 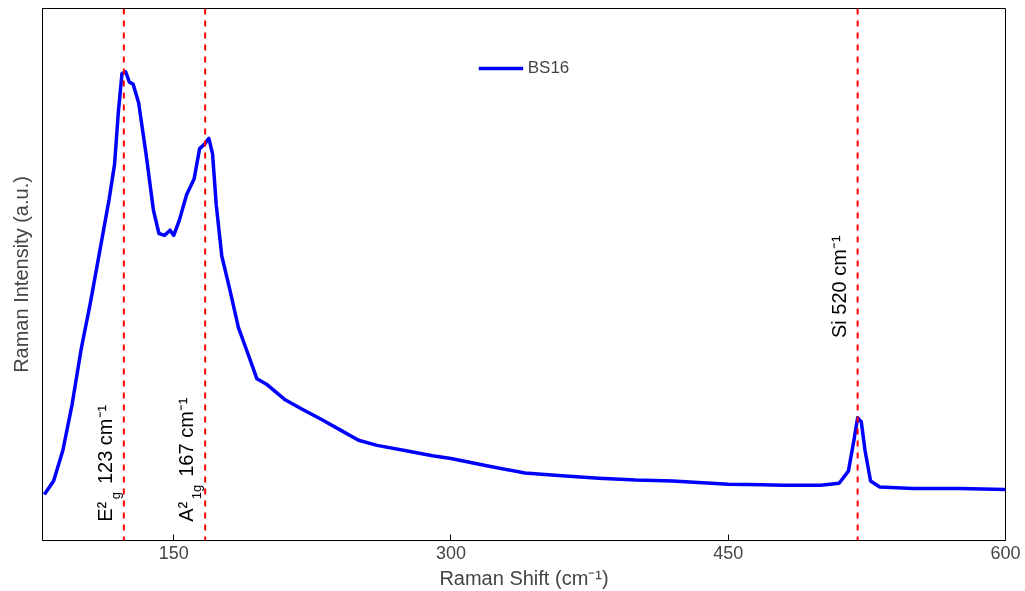 What do you see at coordinates (108, 463) in the screenshot?
I see `ref-line-label: E²g 123 cm⁻¹` at bounding box center [108, 463].